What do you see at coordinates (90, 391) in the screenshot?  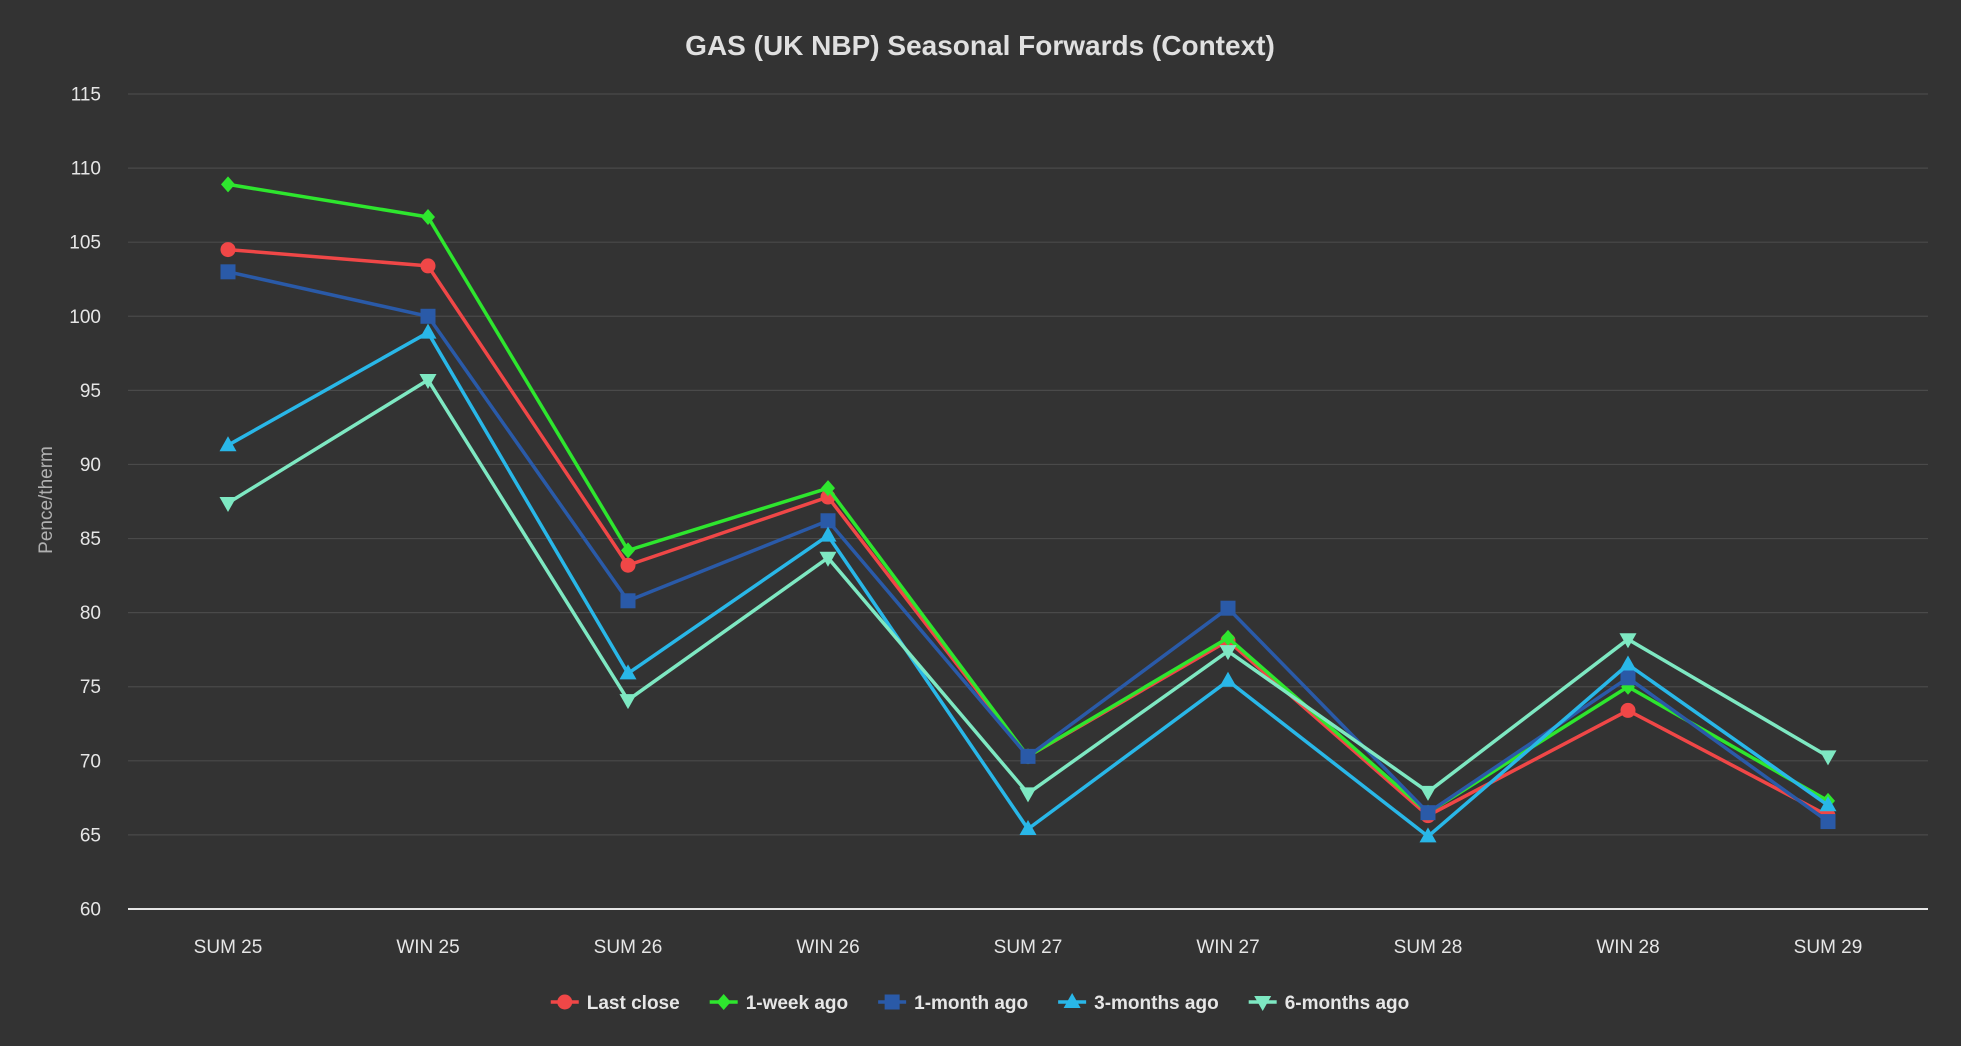 I see `y-tick-label: 95` at bounding box center [90, 391].